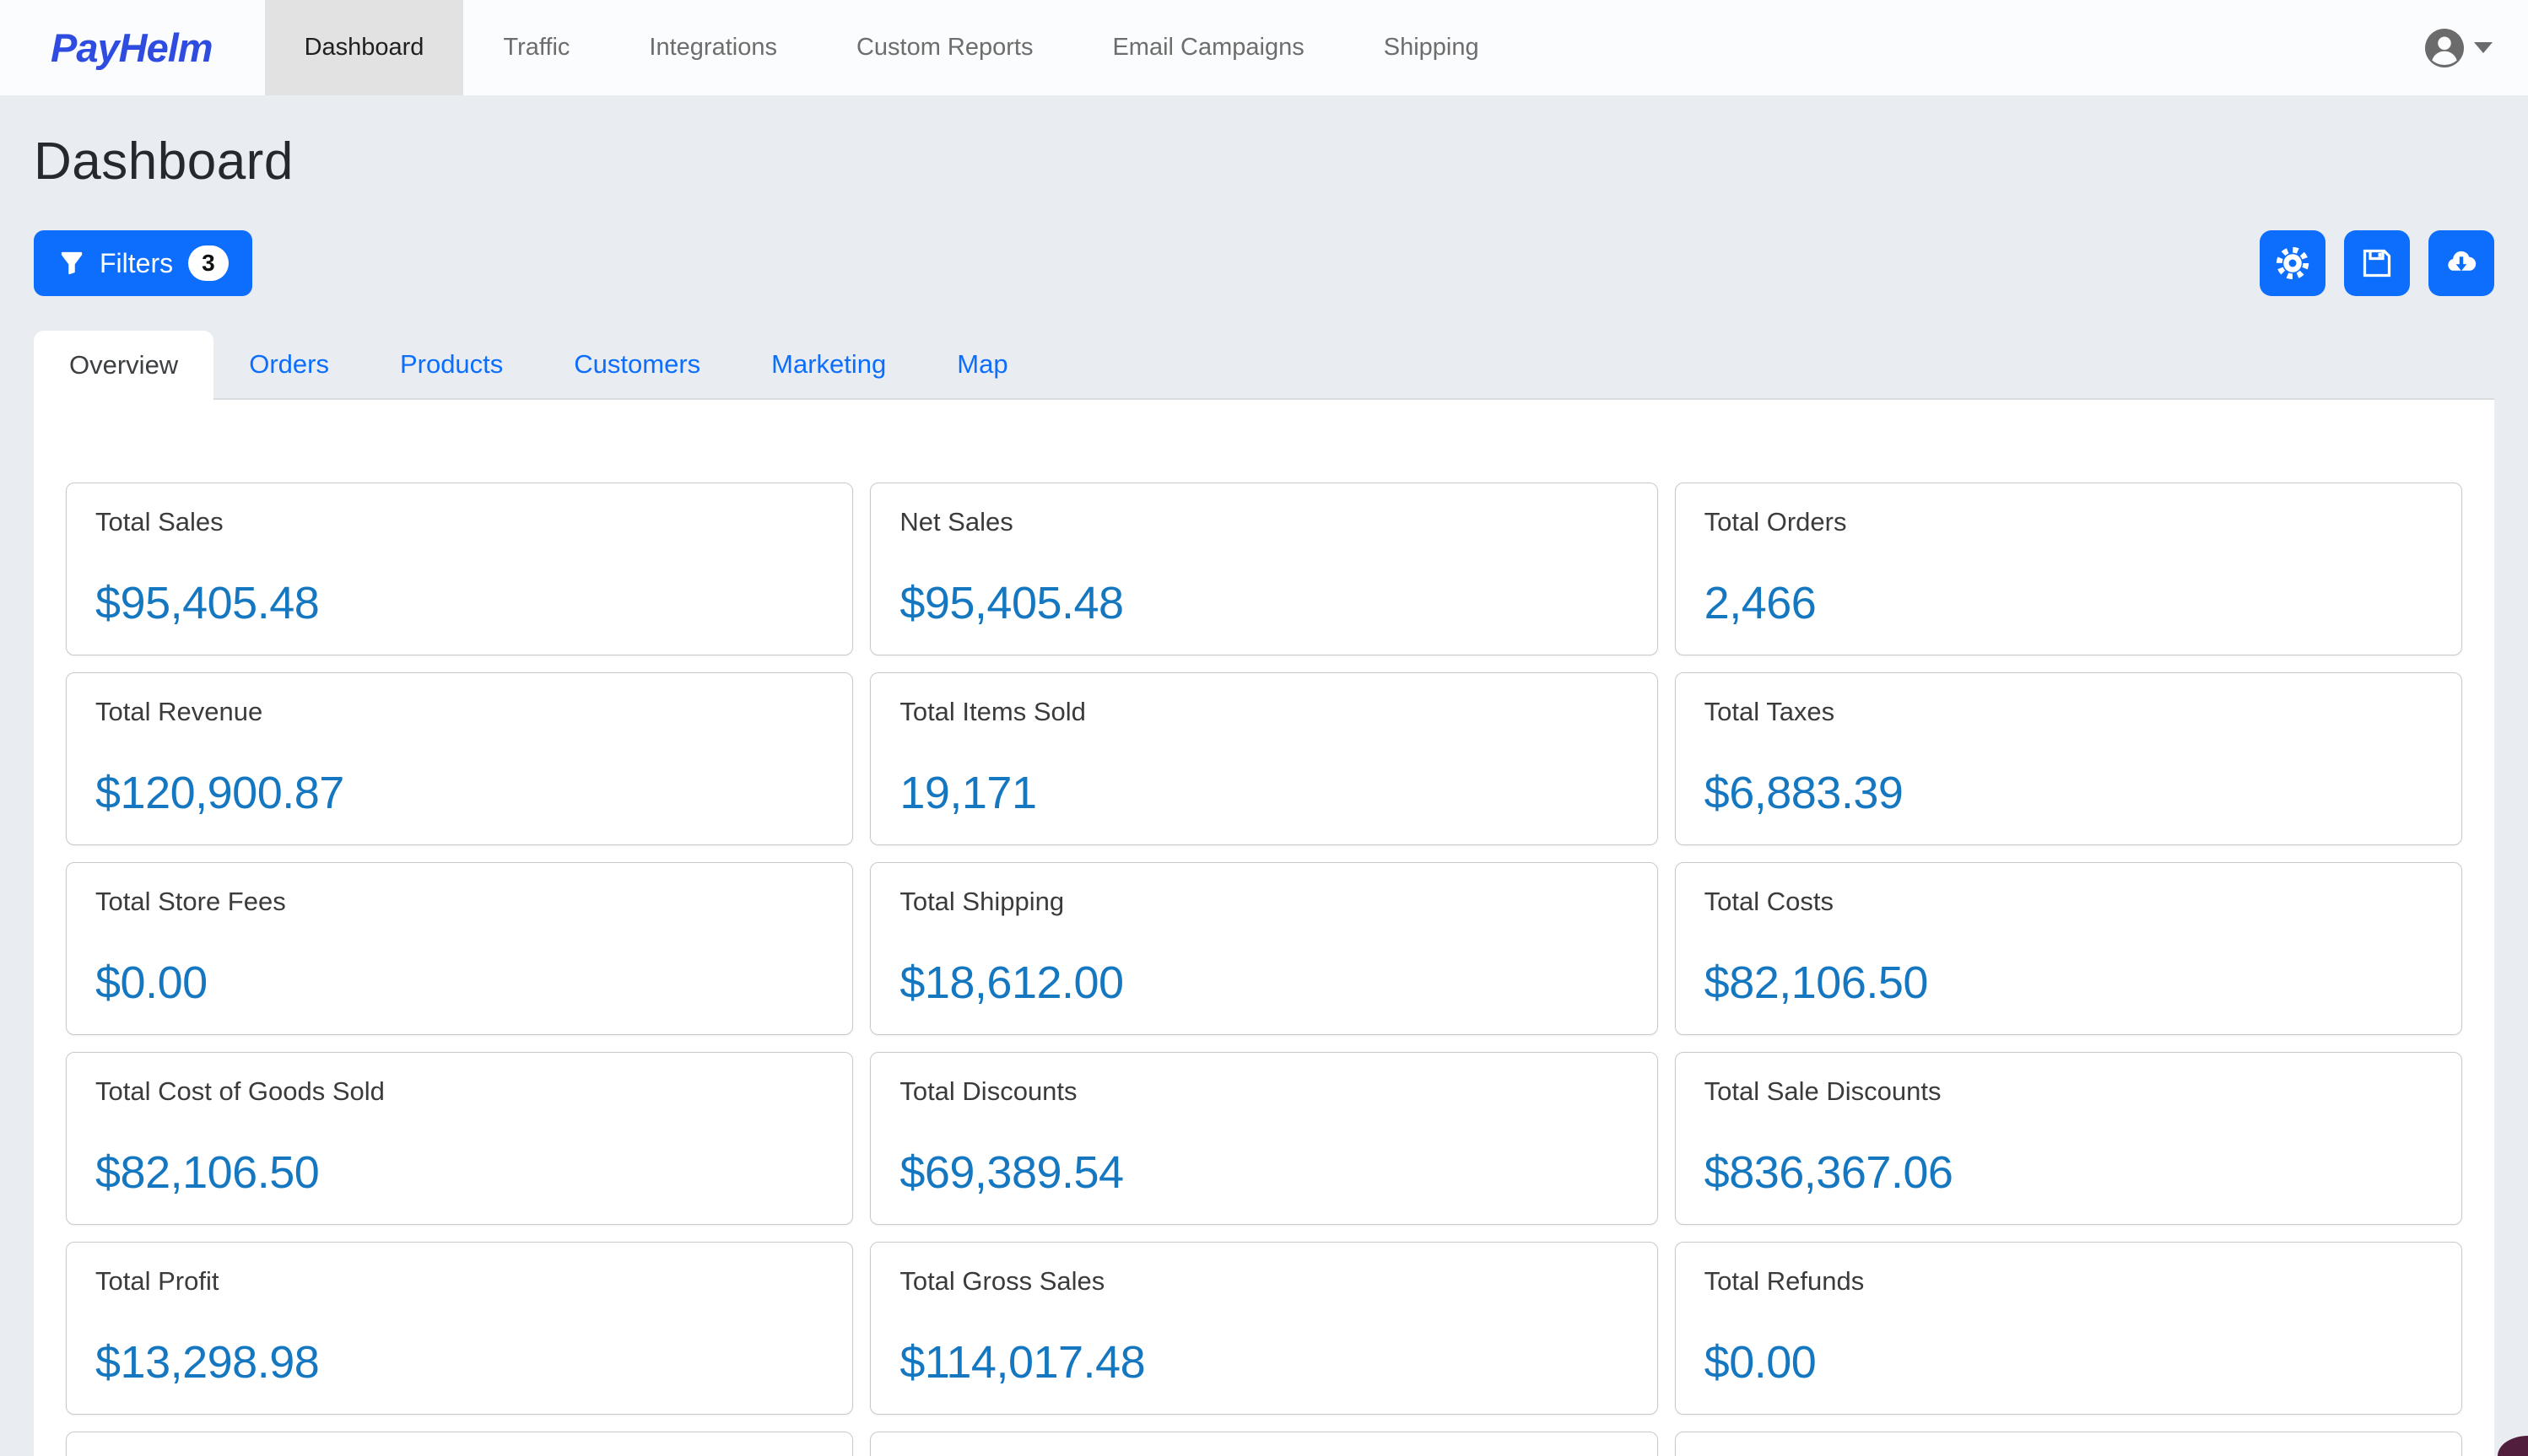 This screenshot has width=2528, height=1456. Describe the element at coordinates (1022, 1362) in the screenshot. I see `metric-value: $114,017.48` at that location.